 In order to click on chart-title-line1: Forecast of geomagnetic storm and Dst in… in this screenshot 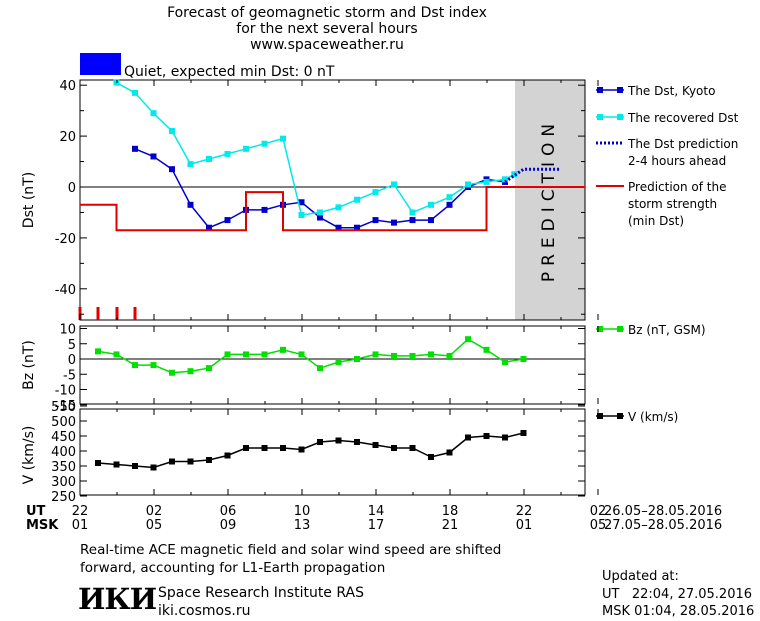, I will do `click(327, 13)`.